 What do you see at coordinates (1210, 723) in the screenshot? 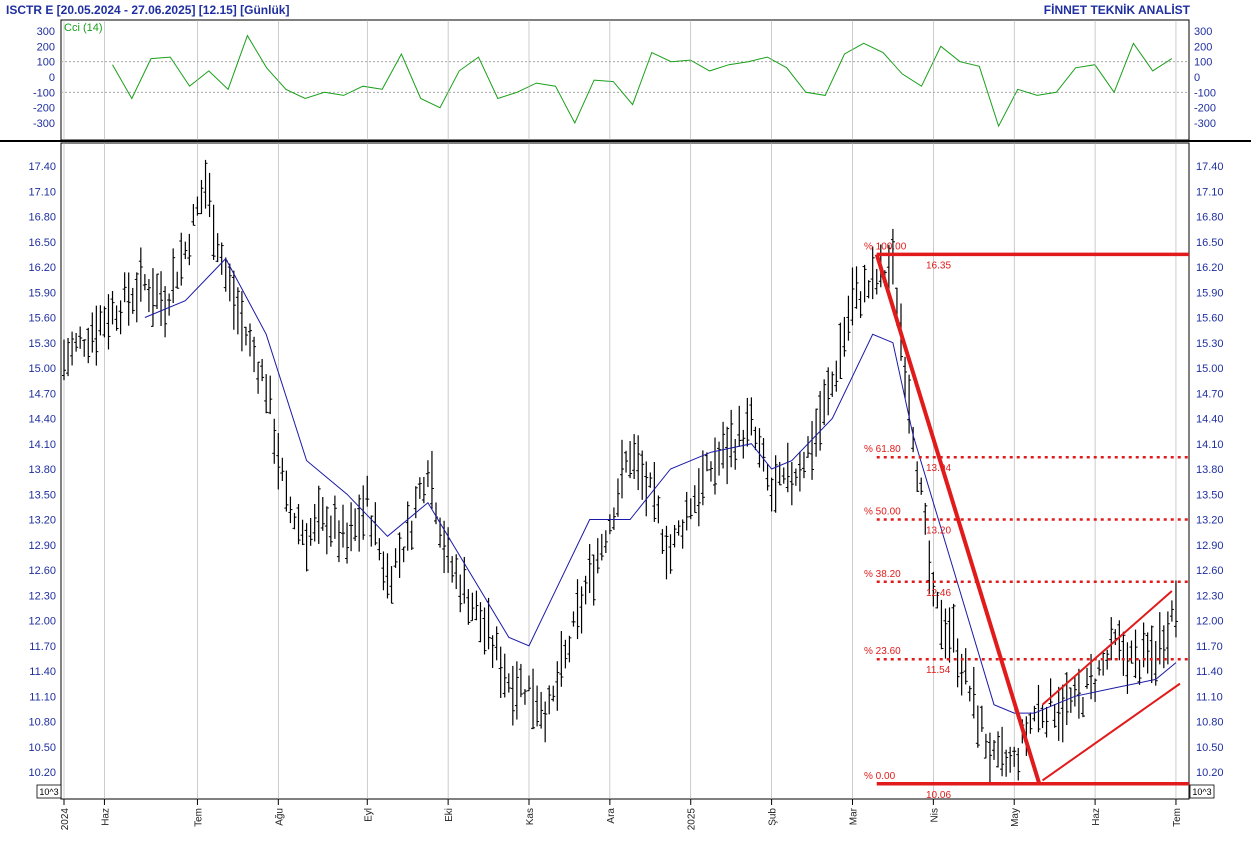
I see `price-tick-right: 10.80` at bounding box center [1210, 723].